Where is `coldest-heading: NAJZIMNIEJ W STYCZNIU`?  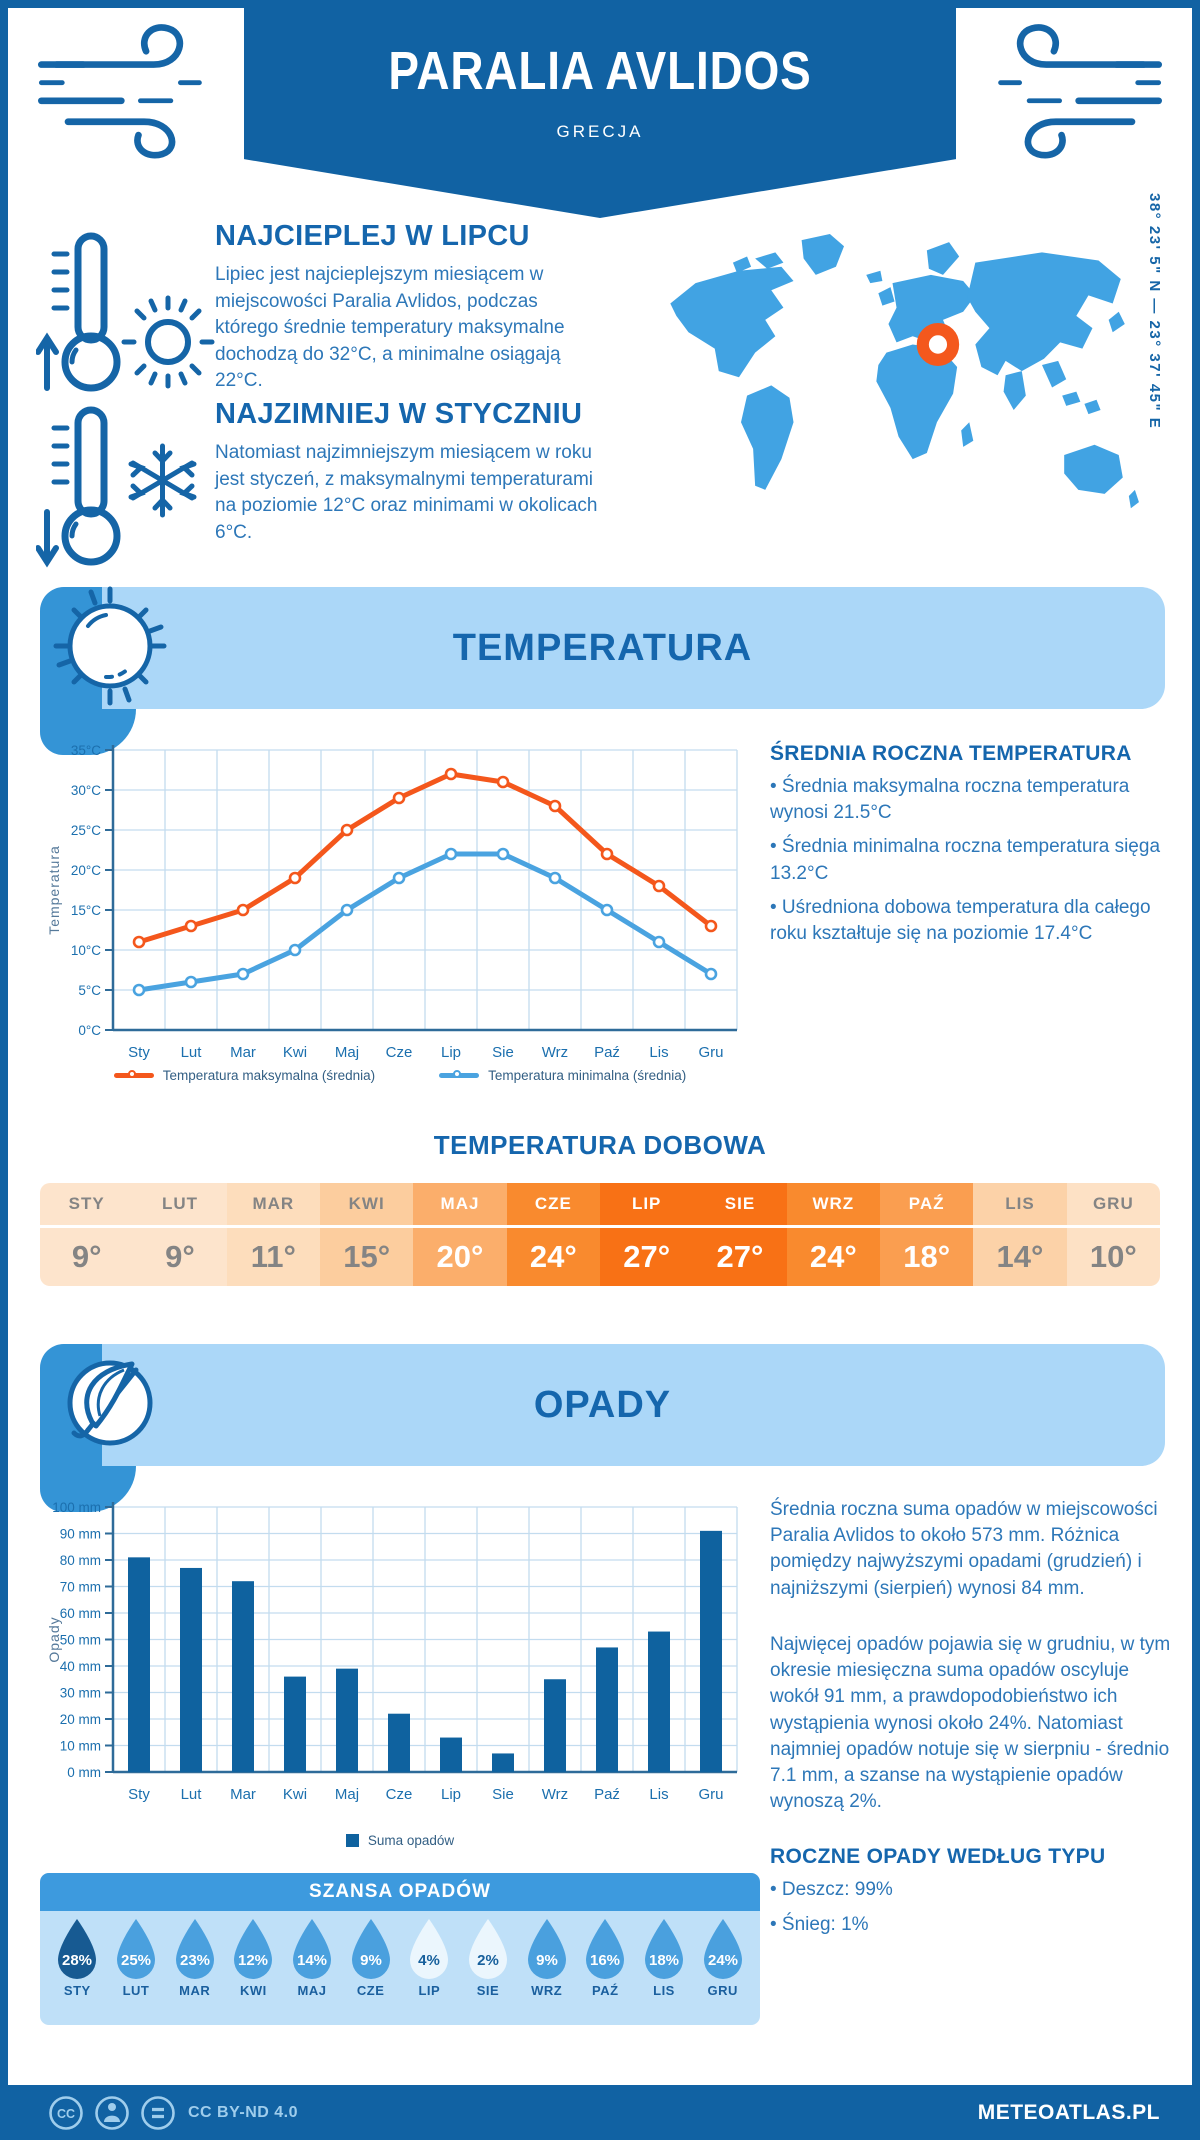
coldest-heading: NAJZIMNIEJ W STYCZNIU is located at coordinates (399, 414).